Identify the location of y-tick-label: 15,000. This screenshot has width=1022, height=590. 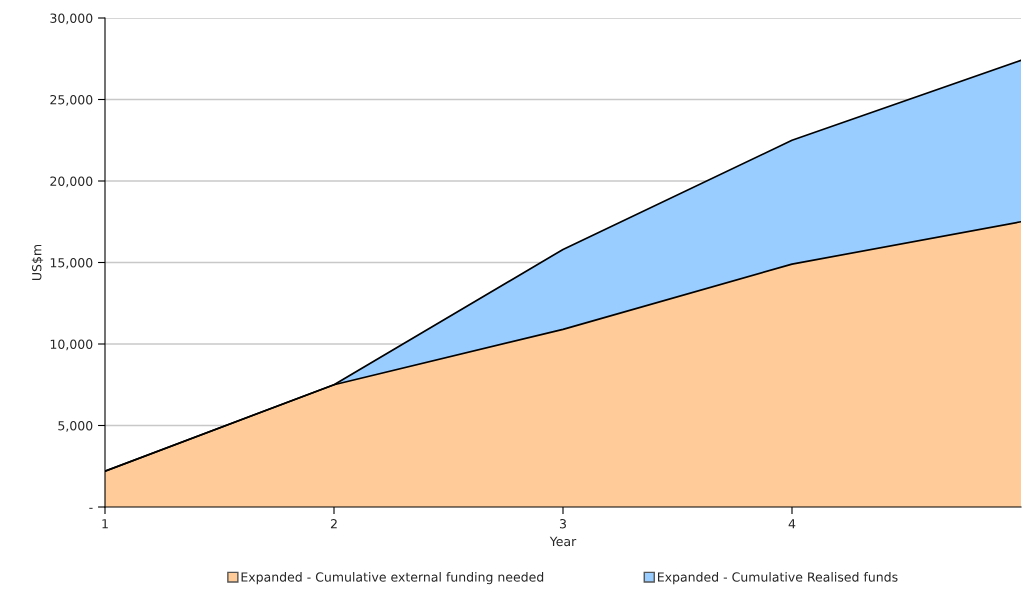
(71, 263).